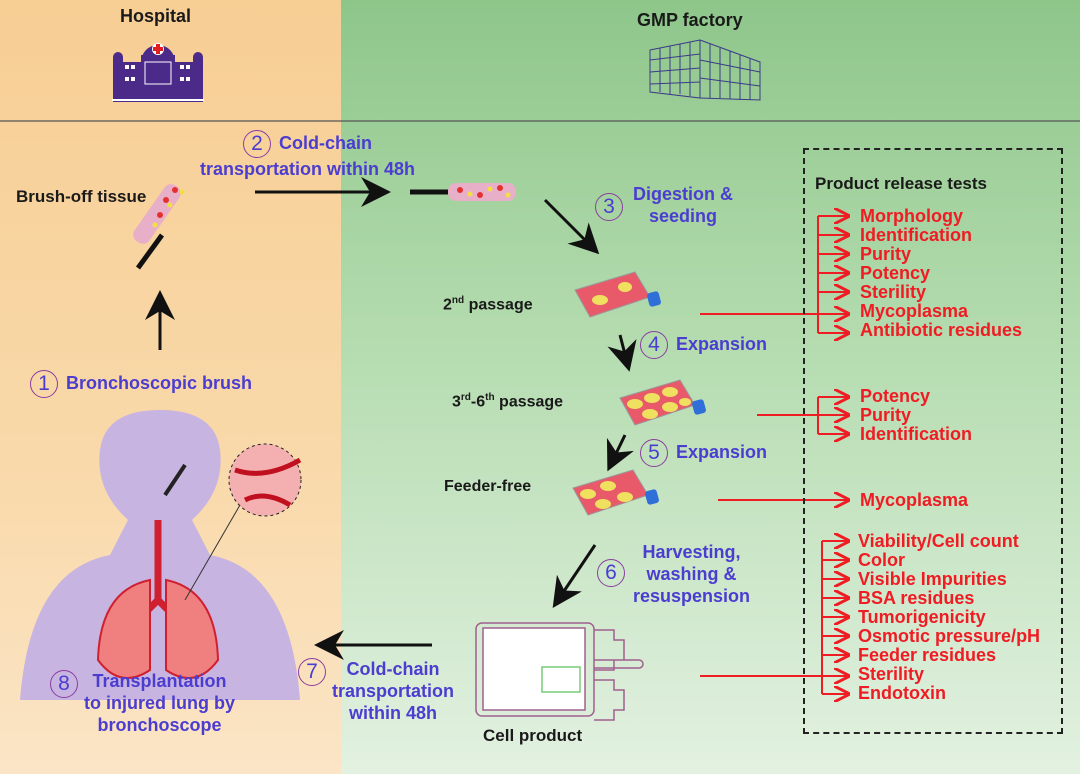 The image size is (1080, 774). Describe the element at coordinates (559, 671) in the screenshot. I see `cell-product-bag-icon` at that location.